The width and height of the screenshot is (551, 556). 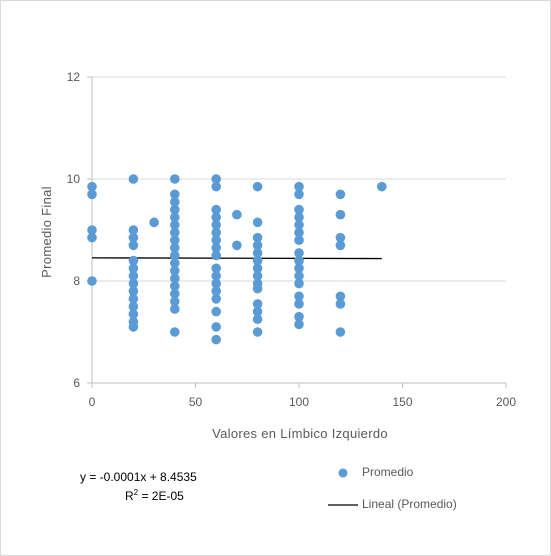 I want to click on y-axis-title: Promedio Final, so click(x=46, y=232).